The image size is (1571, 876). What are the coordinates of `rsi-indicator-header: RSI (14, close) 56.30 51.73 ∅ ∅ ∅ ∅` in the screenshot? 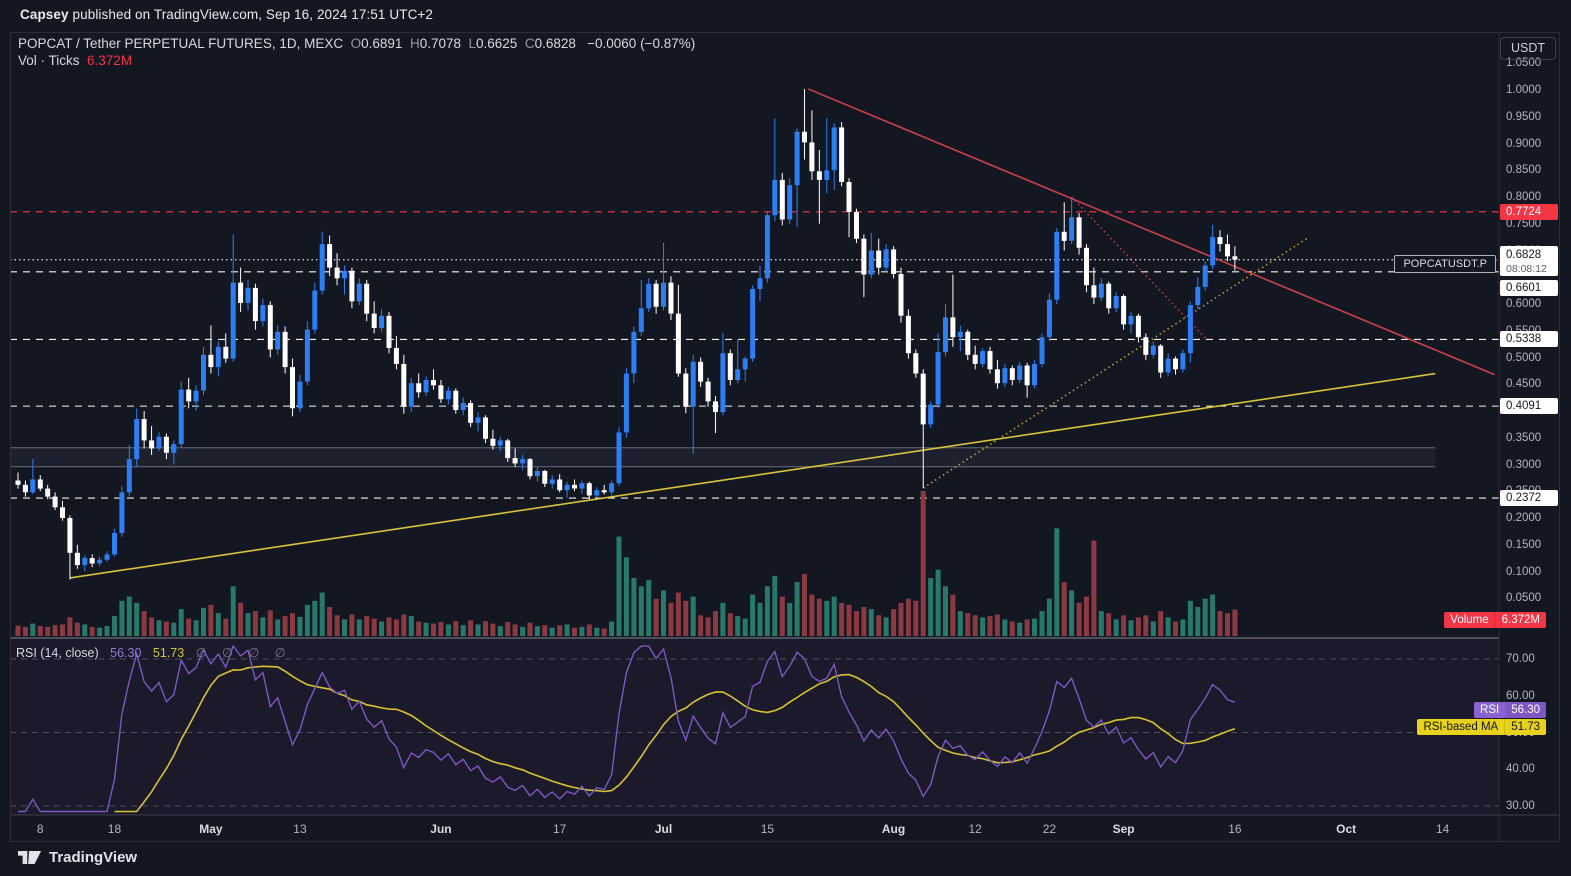 It's located at (154, 652).